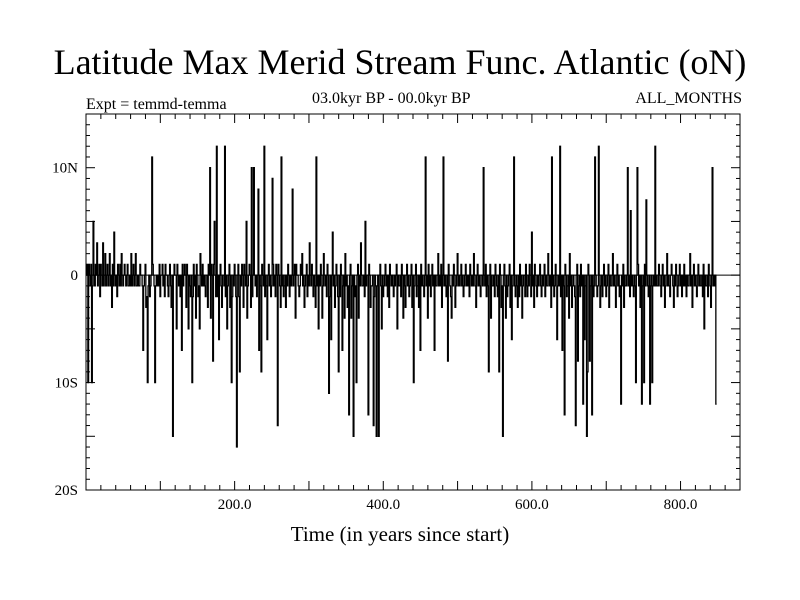 Image resolution: width=800 pixels, height=600 pixels. I want to click on x-axis-label: Time (in years since start), so click(400, 534).